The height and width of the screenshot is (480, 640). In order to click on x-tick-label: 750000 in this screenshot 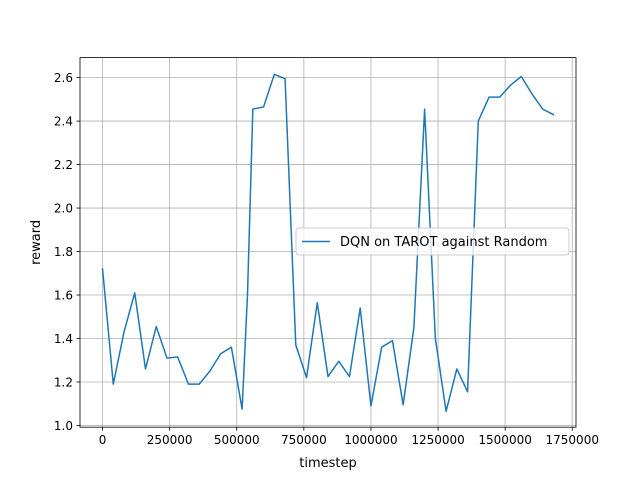, I will do `click(304, 440)`.